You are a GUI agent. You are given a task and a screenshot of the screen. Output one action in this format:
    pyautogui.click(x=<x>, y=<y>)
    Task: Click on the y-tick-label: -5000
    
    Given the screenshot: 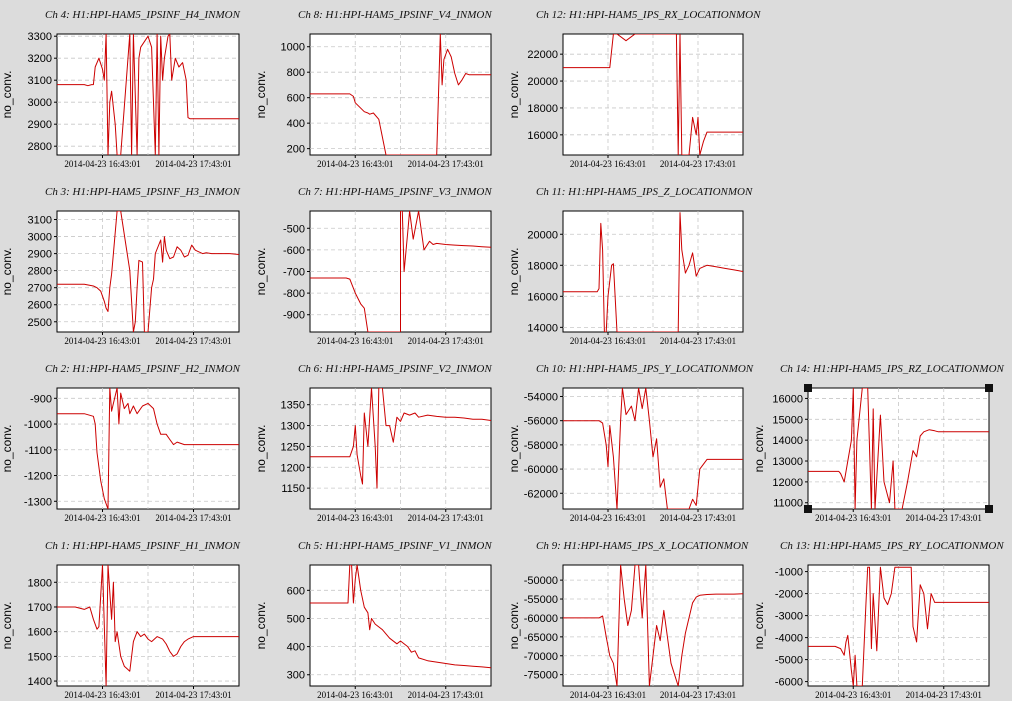 What is the action you would take?
    pyautogui.click(x=789, y=661)
    